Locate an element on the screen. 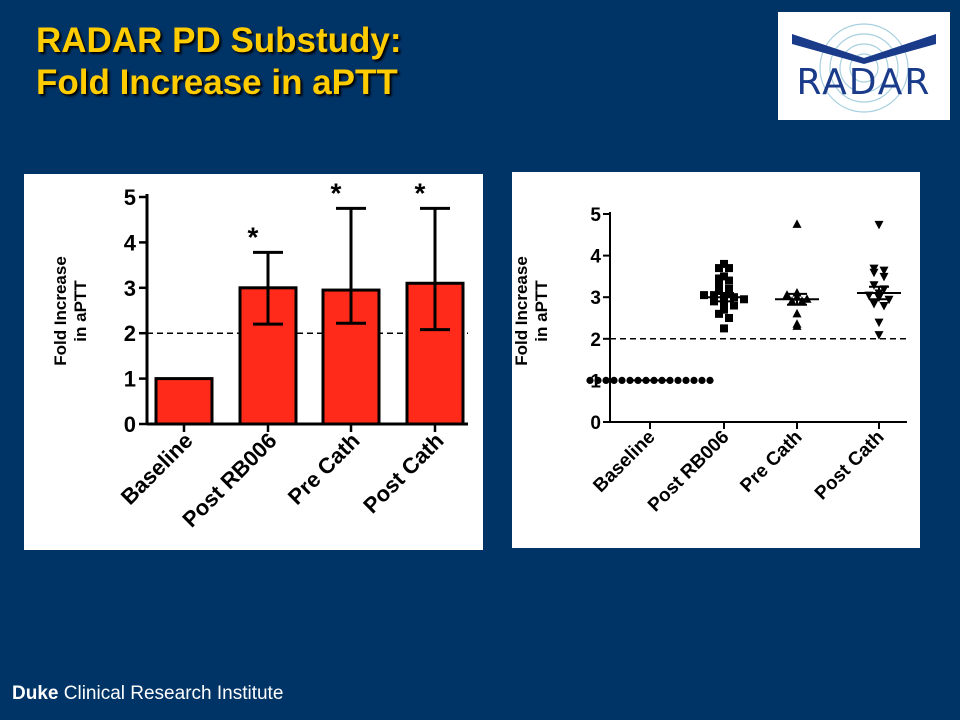 This screenshot has height=720, width=960. slide-title: RADAR PD Substudy: Fold Increase in aPTT is located at coordinates (219, 62).